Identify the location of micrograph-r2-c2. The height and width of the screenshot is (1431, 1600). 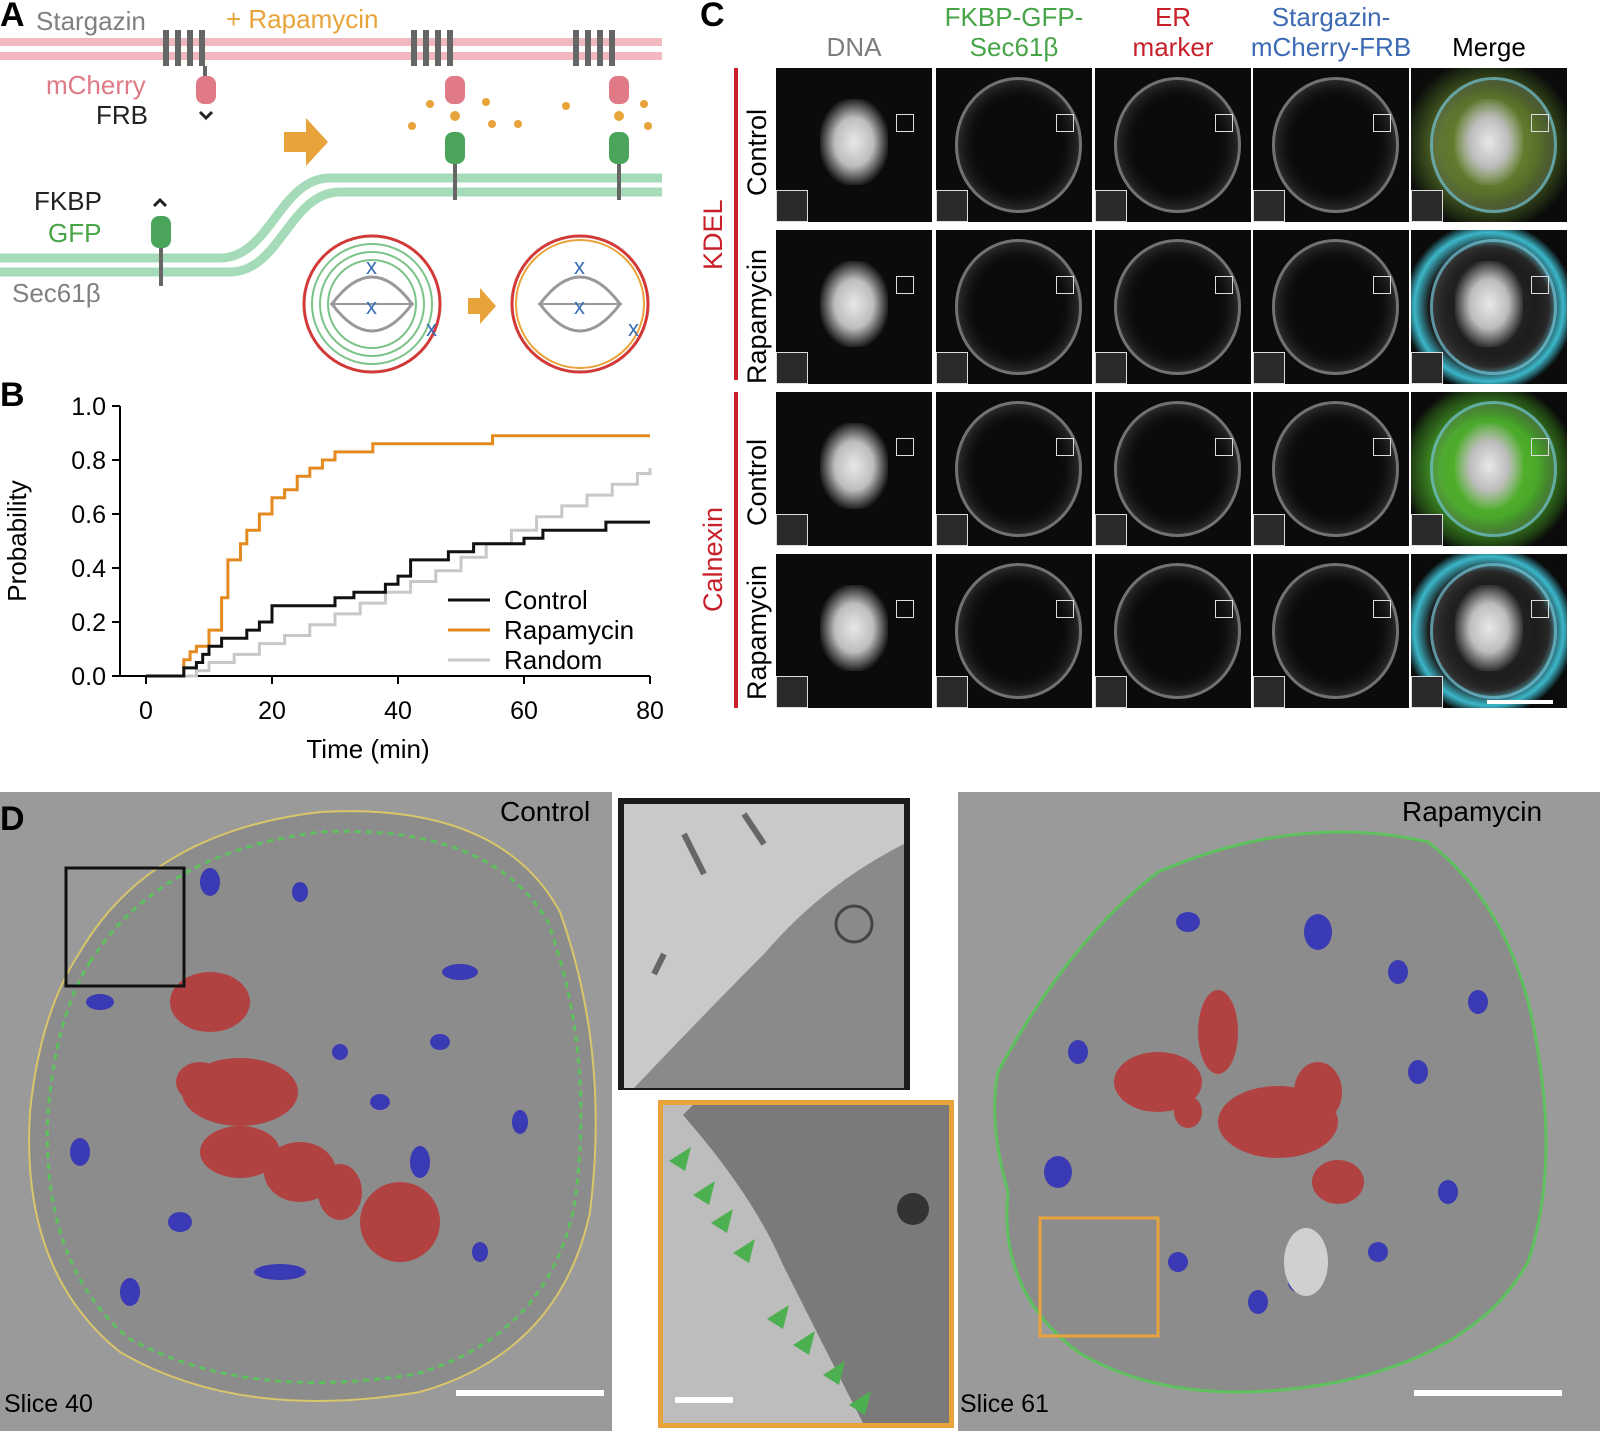
(1173, 469).